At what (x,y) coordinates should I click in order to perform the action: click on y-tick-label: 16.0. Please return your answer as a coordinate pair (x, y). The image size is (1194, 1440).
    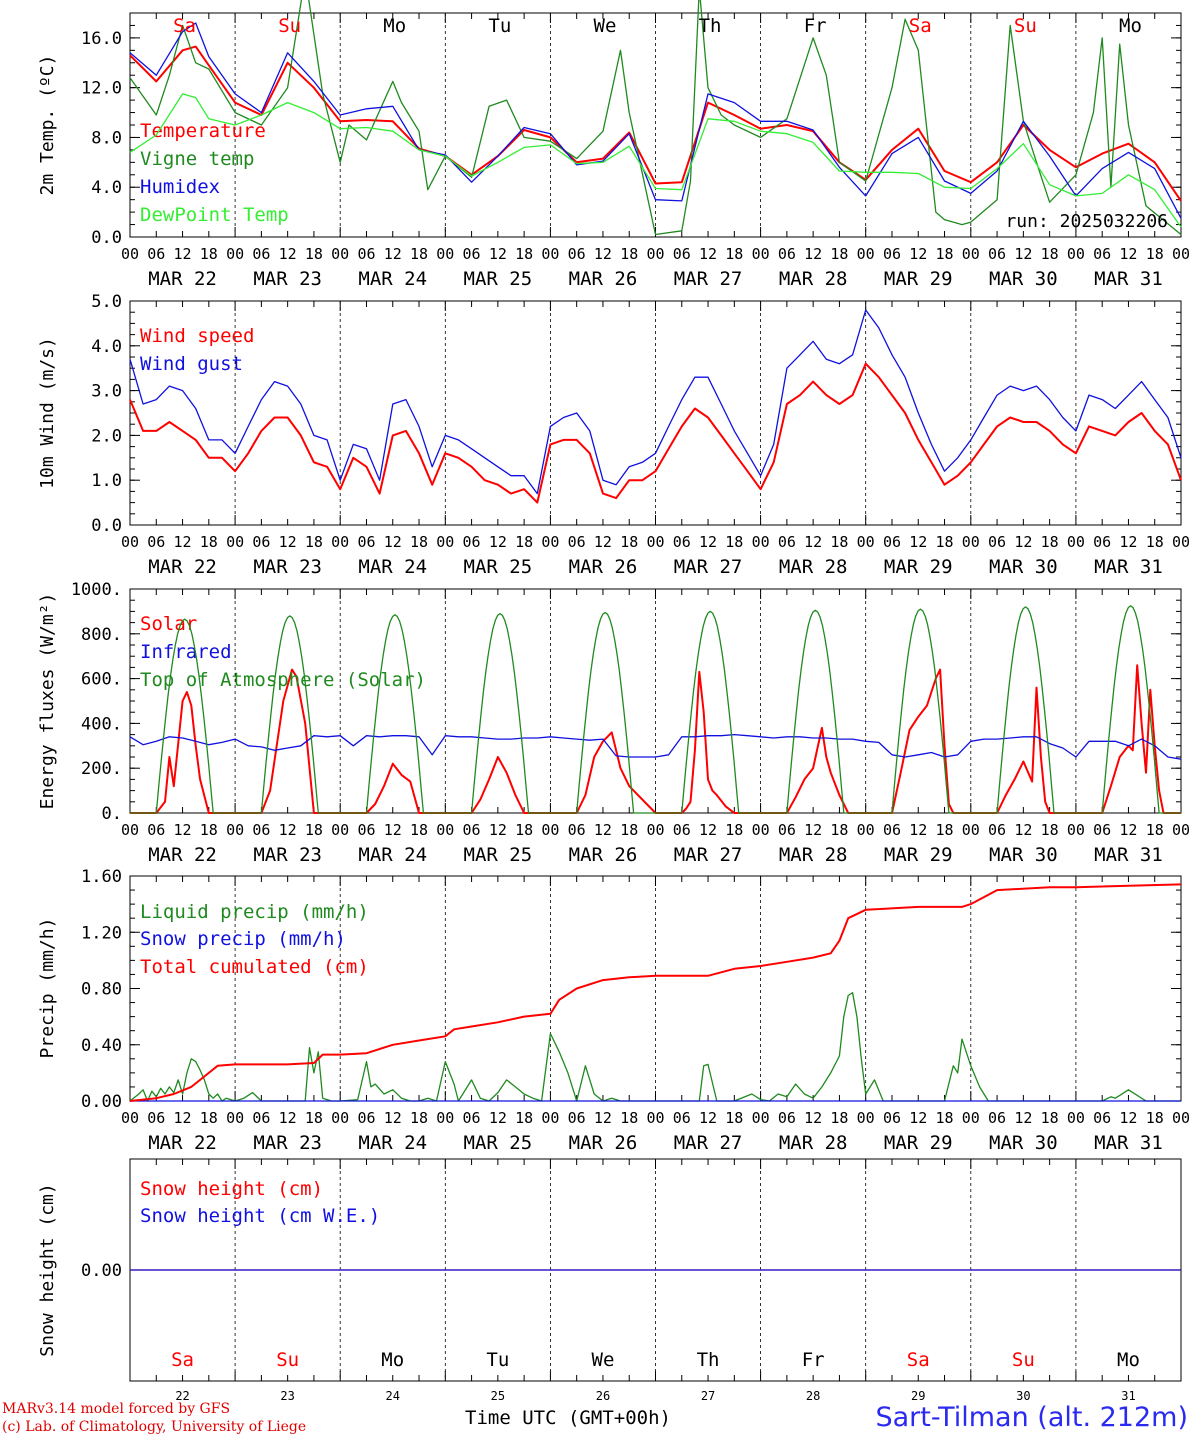
    Looking at the image, I should click on (101, 39).